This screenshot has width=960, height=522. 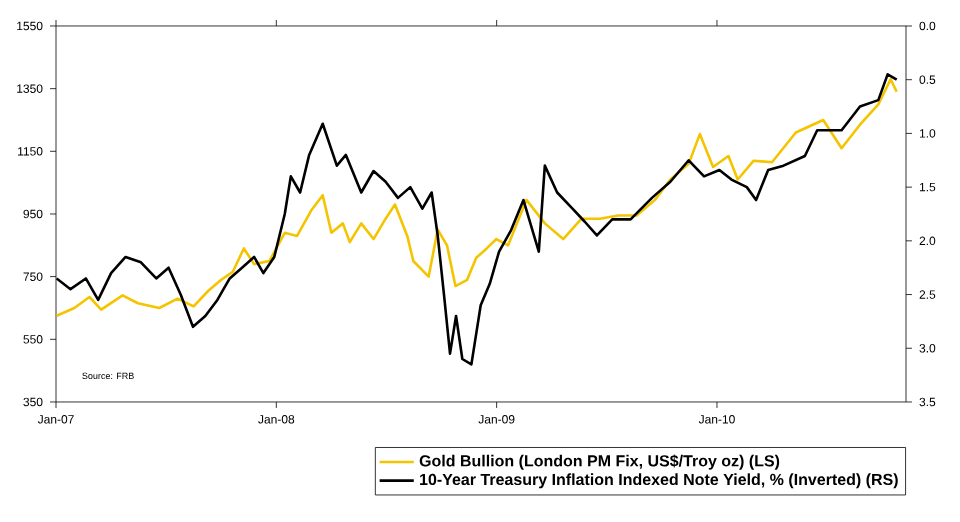 I want to click on legend-label: 10-Year Treasury Inflation Indexed Note Yield, % (Inverted) (RS), so click(x=659, y=481).